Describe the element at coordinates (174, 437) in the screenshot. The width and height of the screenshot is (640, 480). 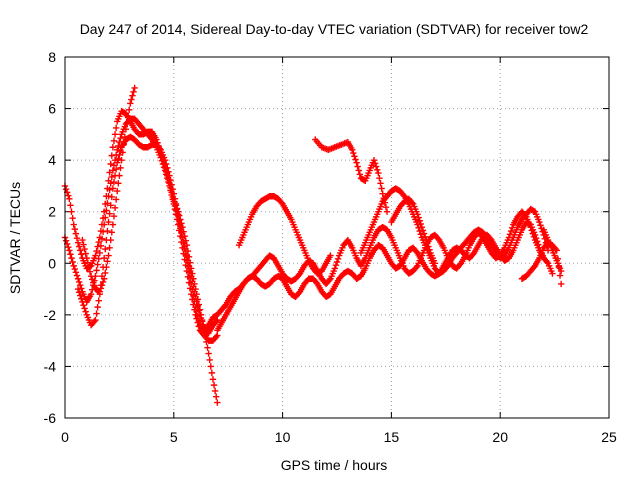
I see `x-tick-label: 5` at that location.